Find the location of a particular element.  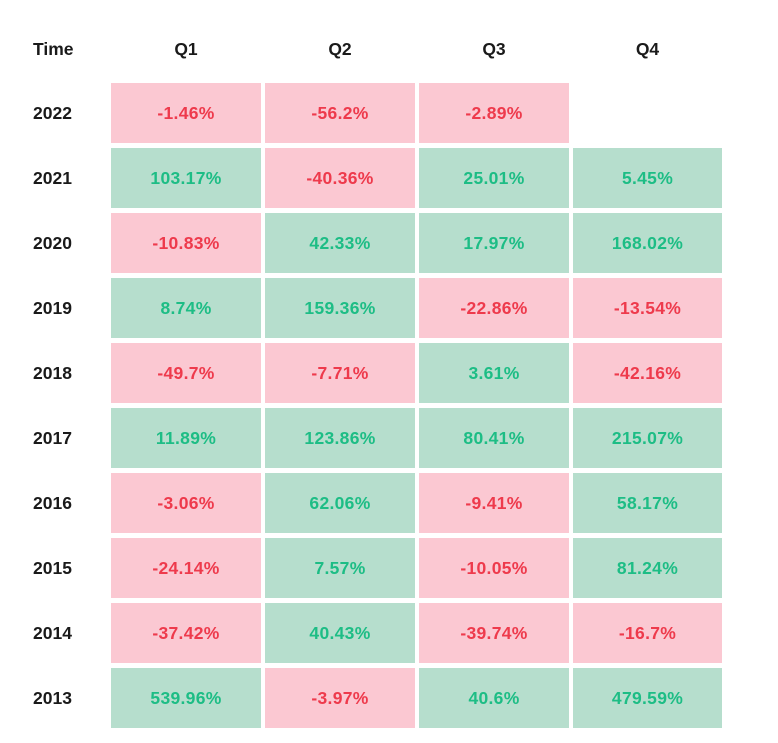

year-label-2013: 2013 is located at coordinates (52, 697).